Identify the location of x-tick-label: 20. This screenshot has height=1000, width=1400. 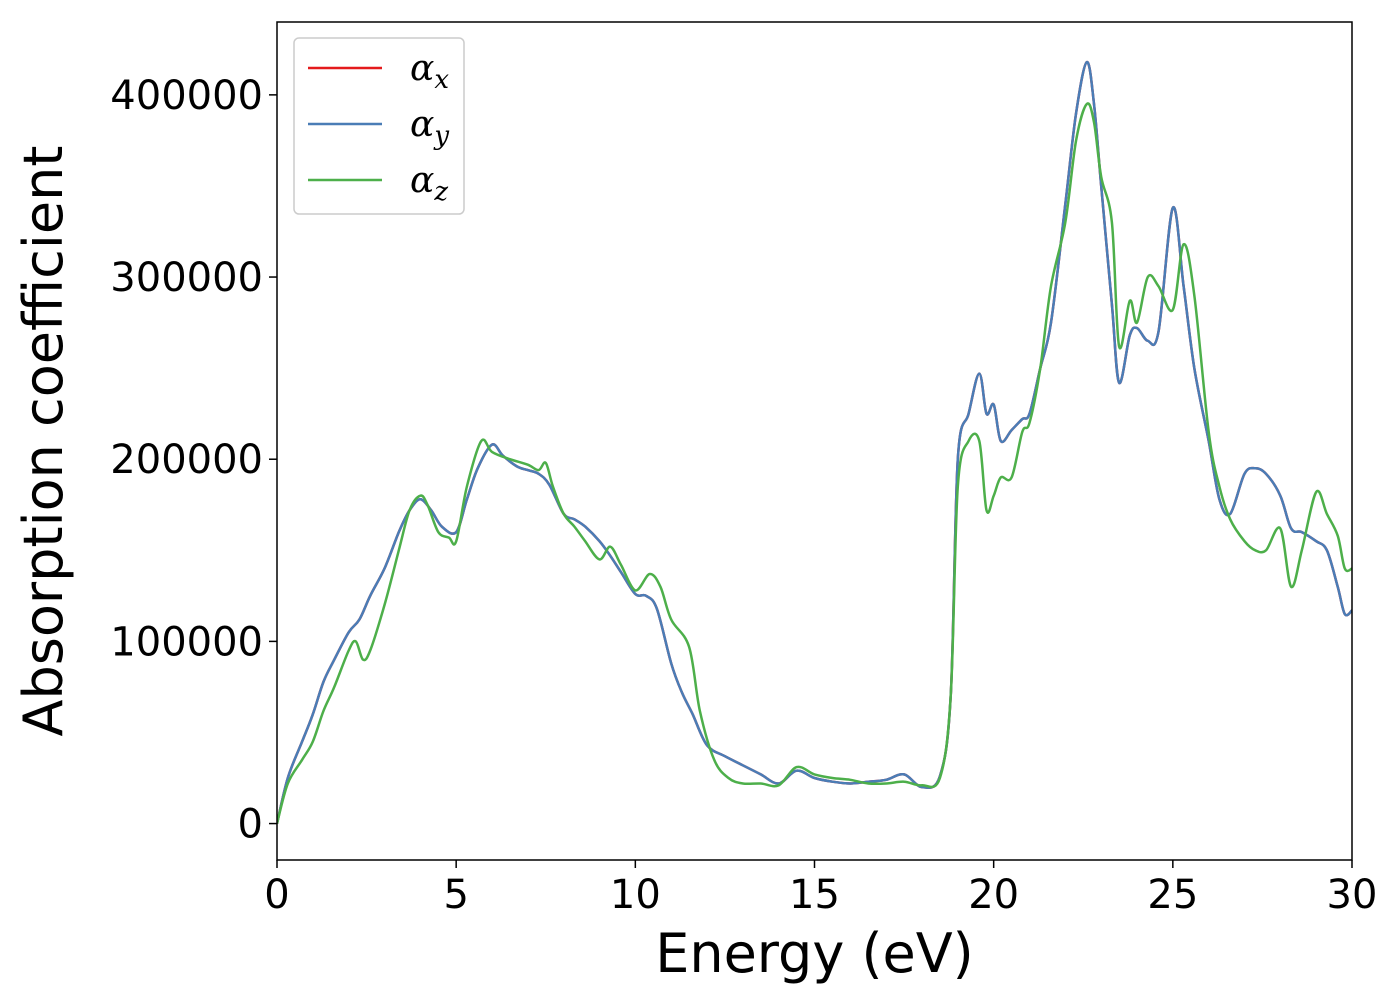
(993, 895).